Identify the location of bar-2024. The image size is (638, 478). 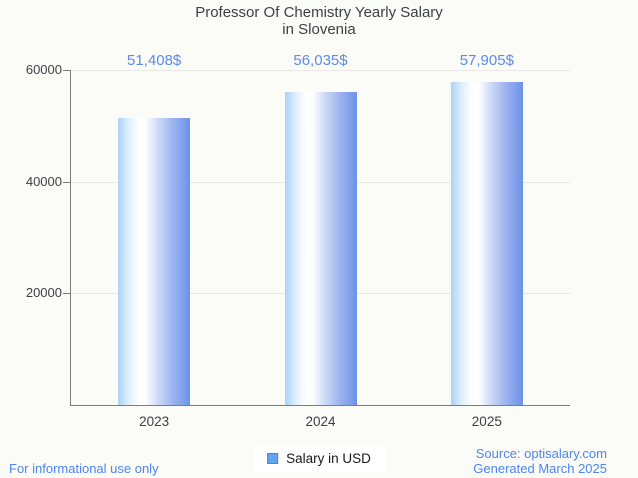
(320, 248).